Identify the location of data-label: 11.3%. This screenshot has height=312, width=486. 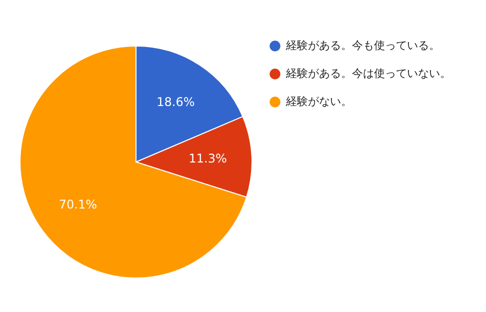
(207, 159).